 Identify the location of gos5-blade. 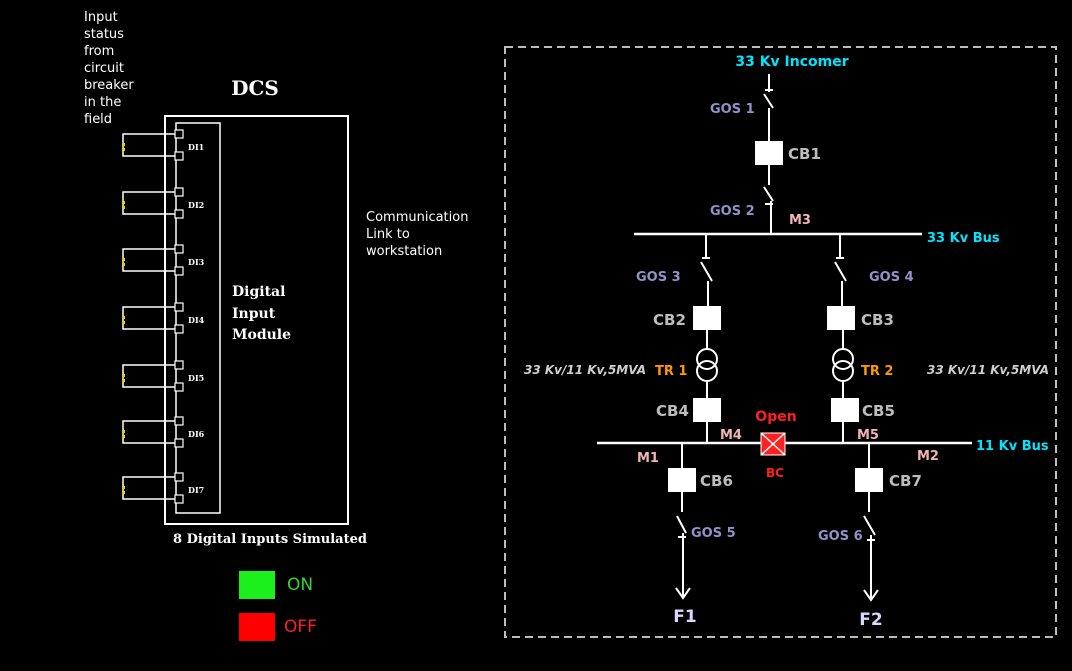
(681, 524).